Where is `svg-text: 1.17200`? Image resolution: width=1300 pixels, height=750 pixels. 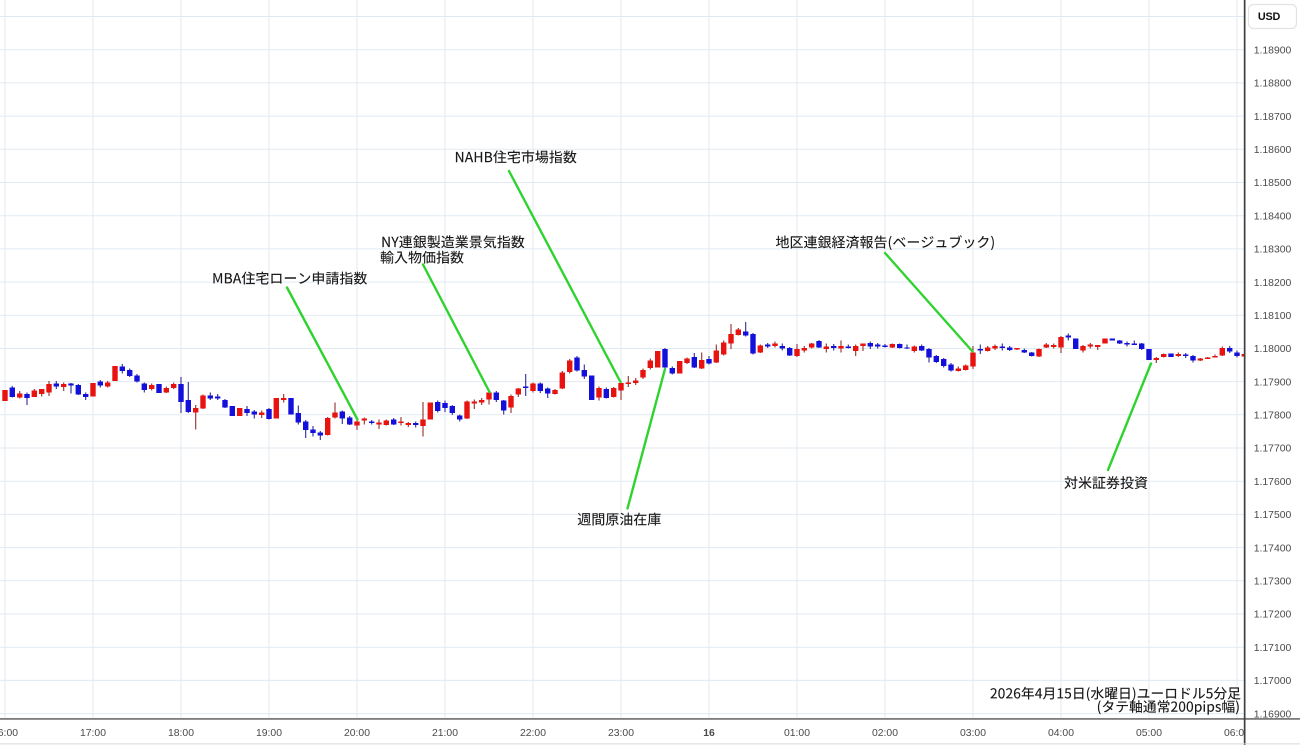
svg-text: 1.17200 is located at coordinates (1273, 615).